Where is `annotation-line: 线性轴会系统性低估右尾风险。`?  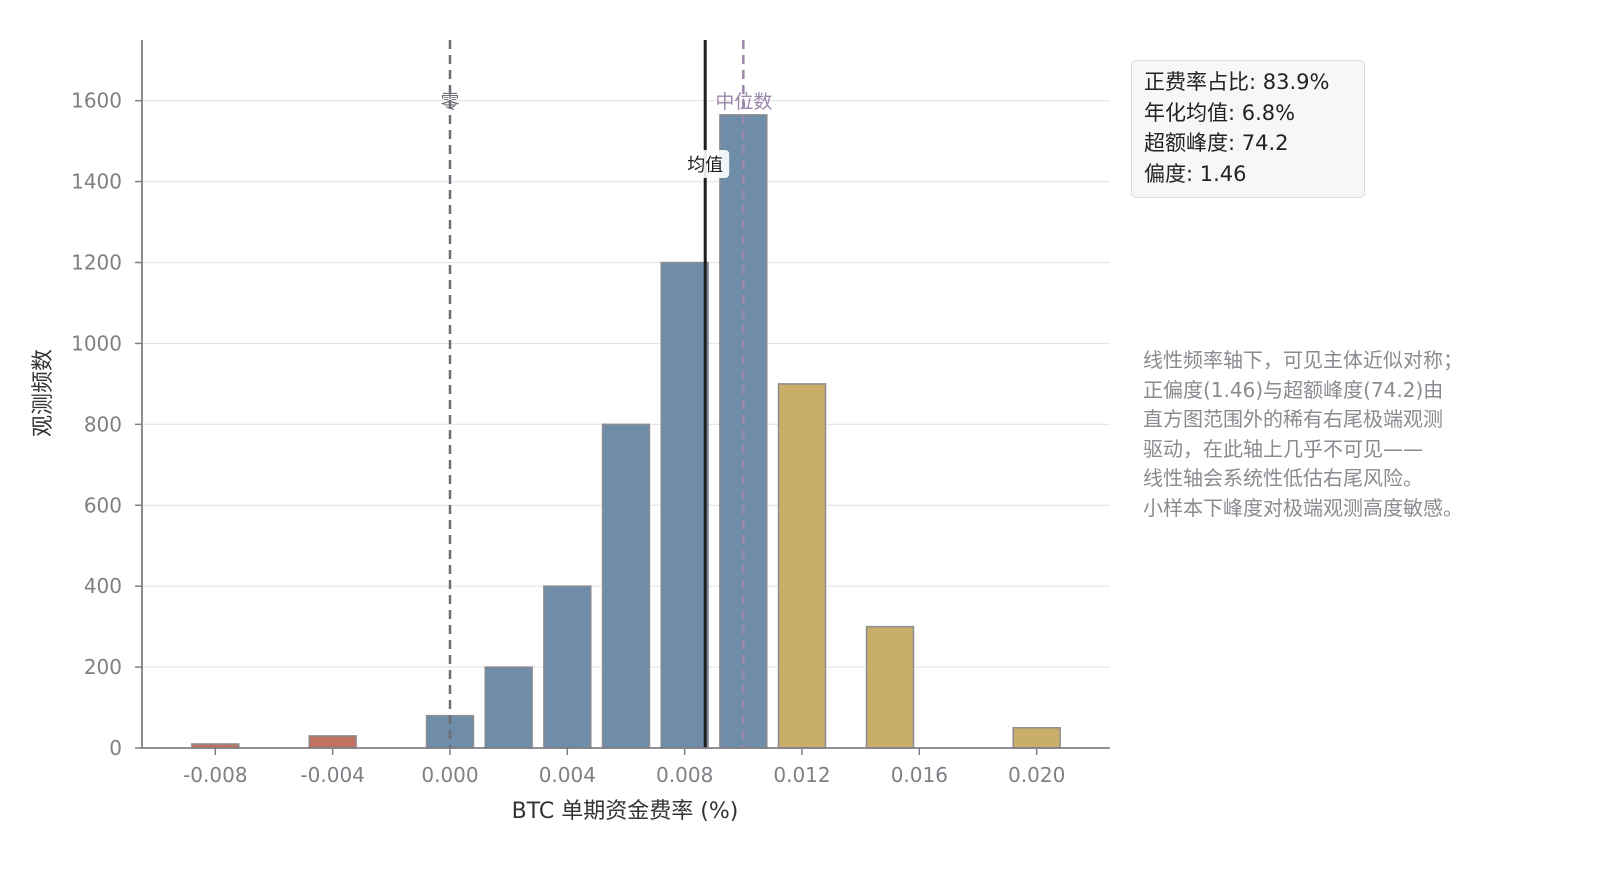
annotation-line: 线性轴会系统性低估右尾风险。 is located at coordinates (1283, 478).